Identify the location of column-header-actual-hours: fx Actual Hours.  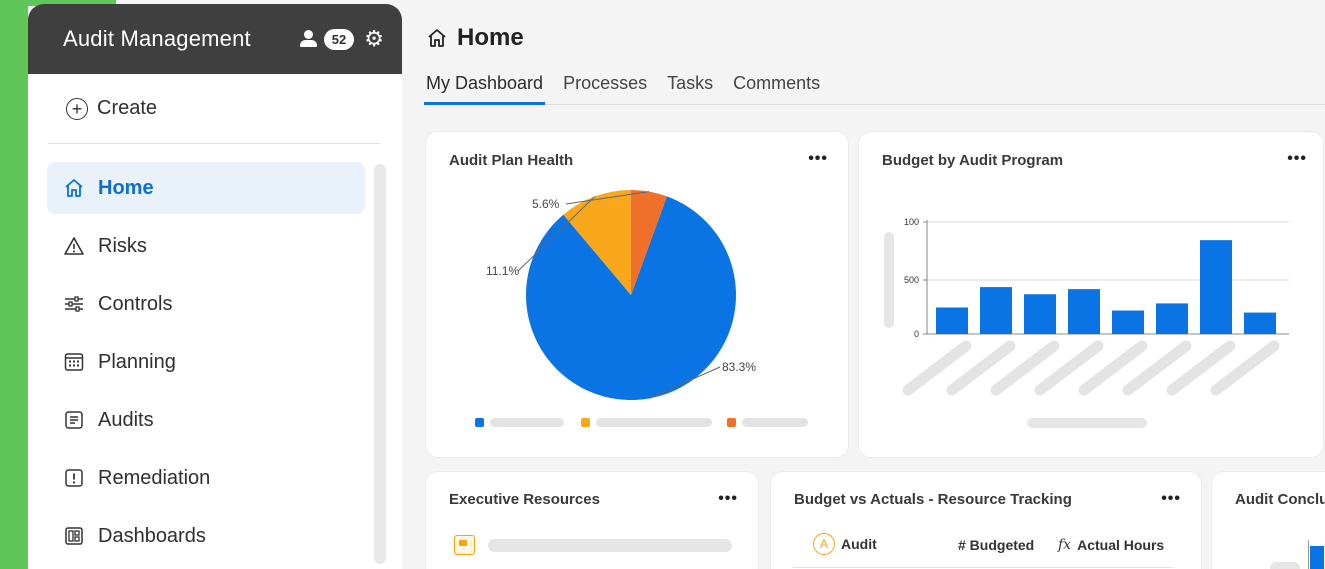
(1111, 545).